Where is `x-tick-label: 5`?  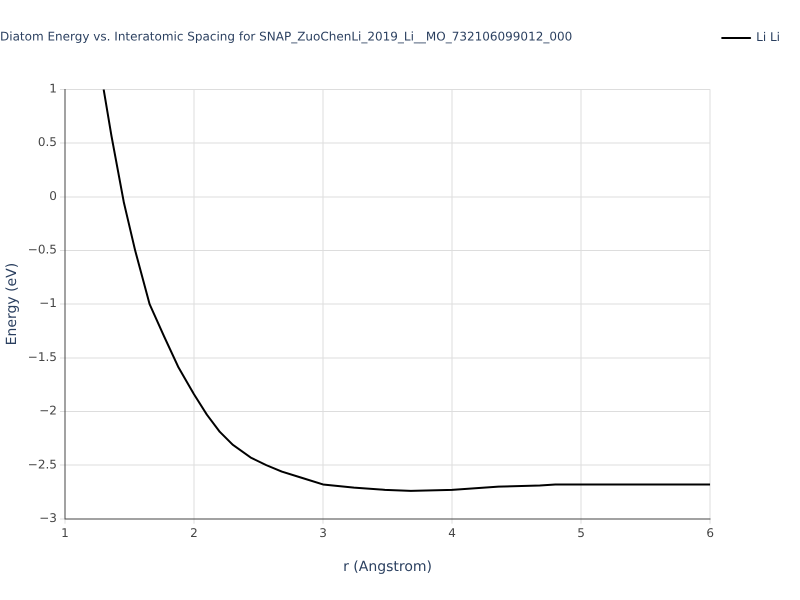
x-tick-label: 5 is located at coordinates (581, 533).